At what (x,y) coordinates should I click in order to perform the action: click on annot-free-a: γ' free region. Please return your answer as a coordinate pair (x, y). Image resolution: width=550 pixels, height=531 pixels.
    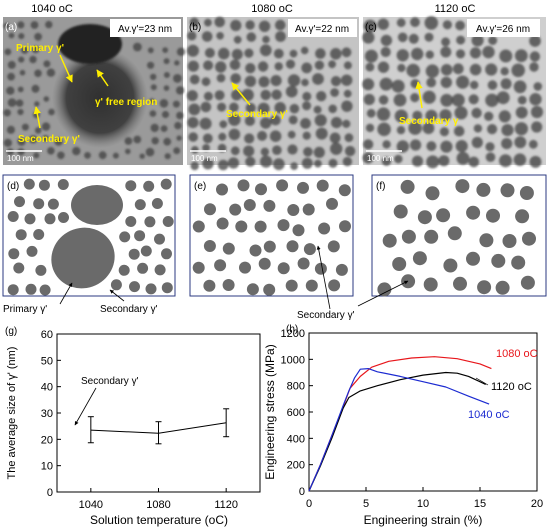
    Looking at the image, I should click on (126, 102).